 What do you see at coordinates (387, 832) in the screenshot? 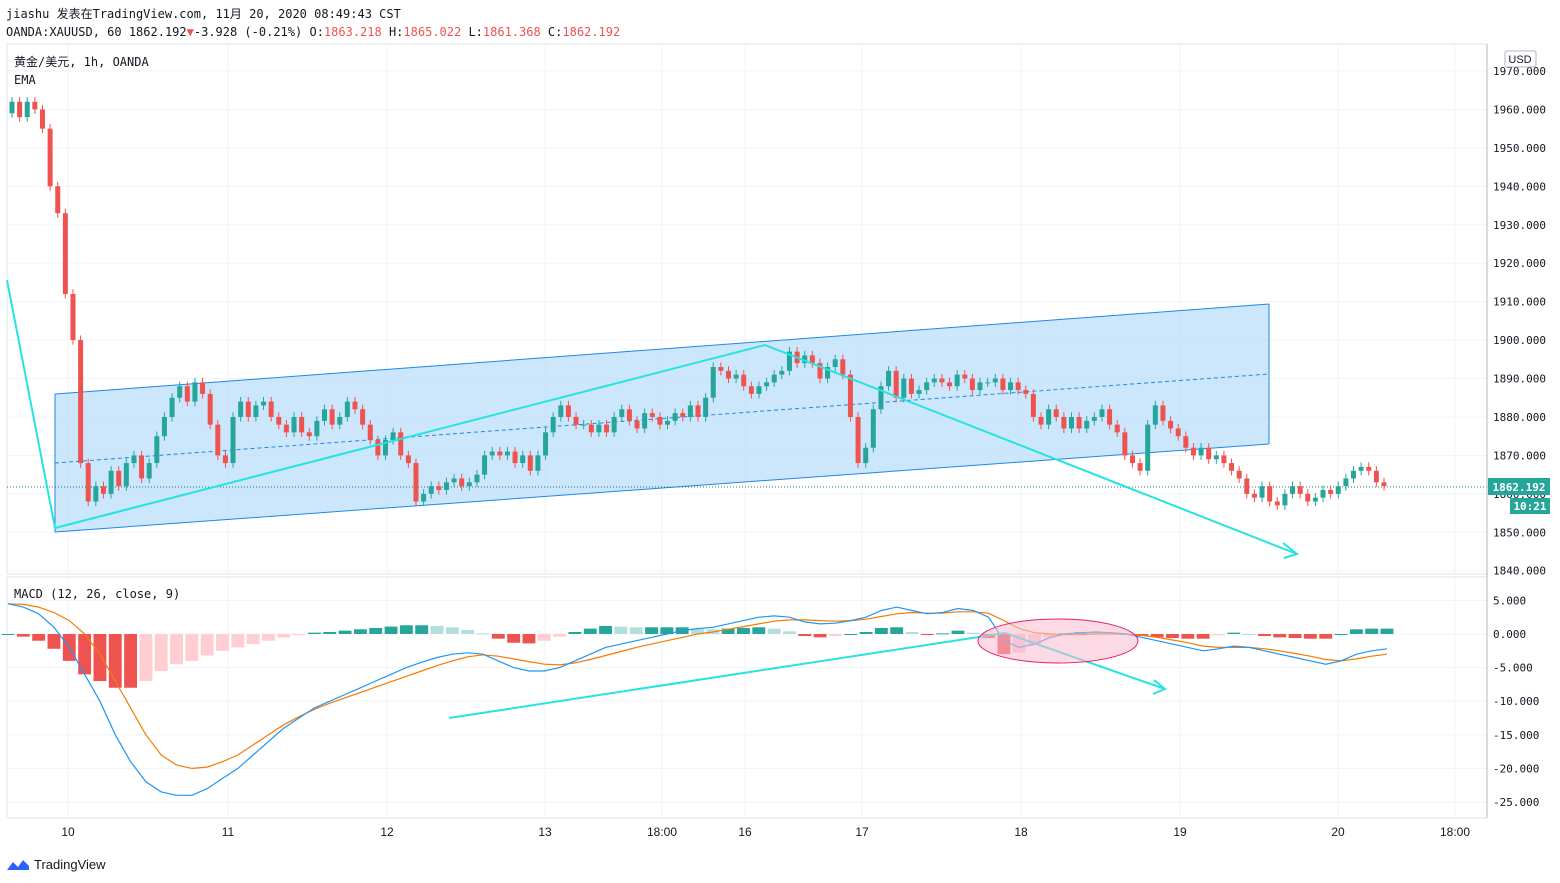
I see `time-tick-label: 12` at bounding box center [387, 832].